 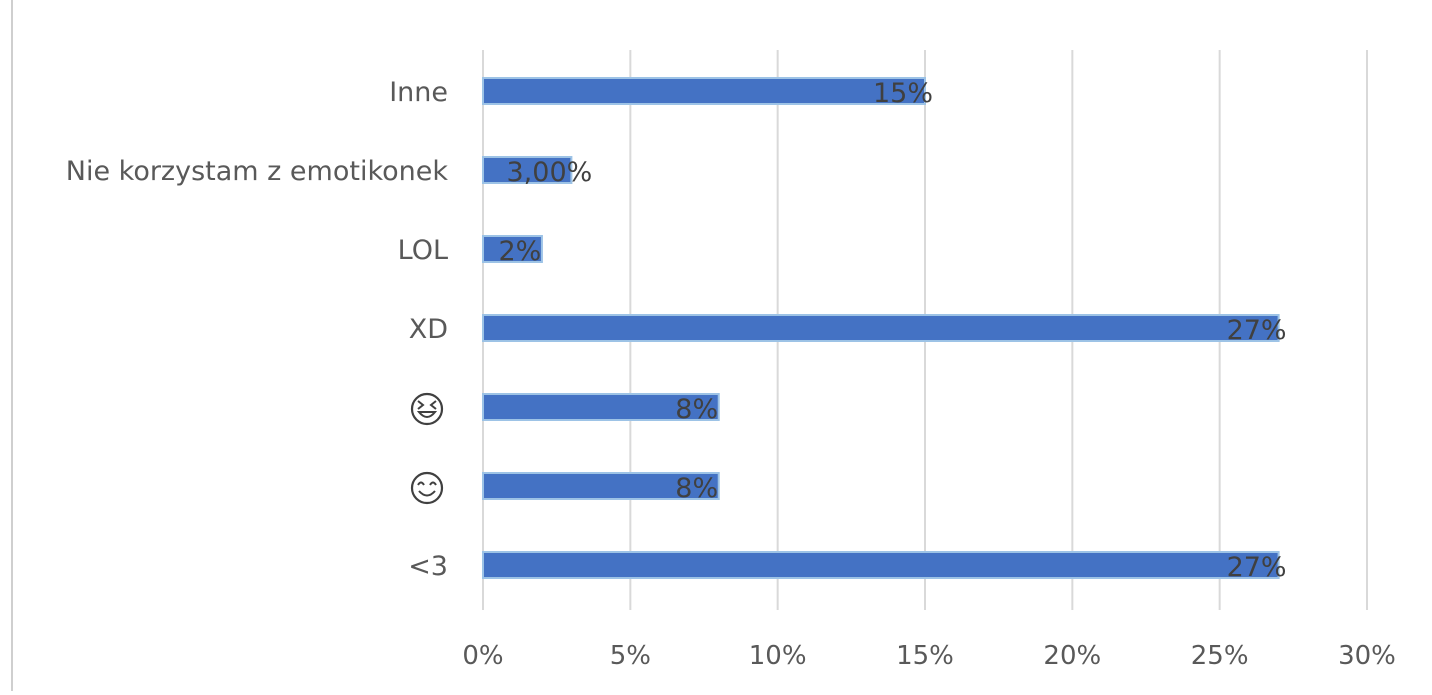 I want to click on value-axis: 0% 5% 10% 15% 20% 25% 30%, so click(x=929, y=656).